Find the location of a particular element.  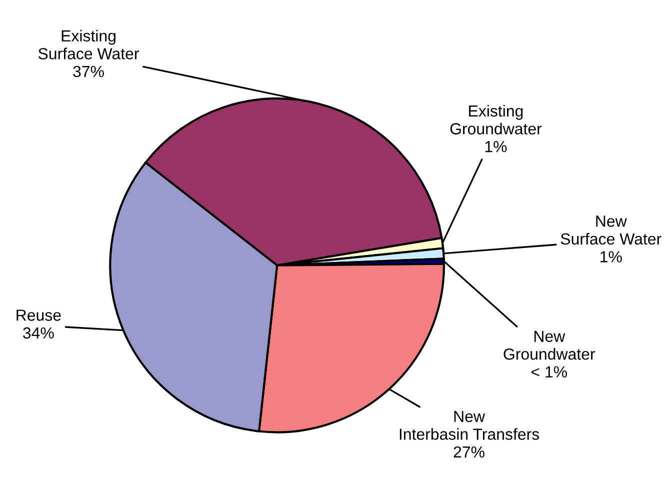

data-label: < 1% is located at coordinates (549, 372).